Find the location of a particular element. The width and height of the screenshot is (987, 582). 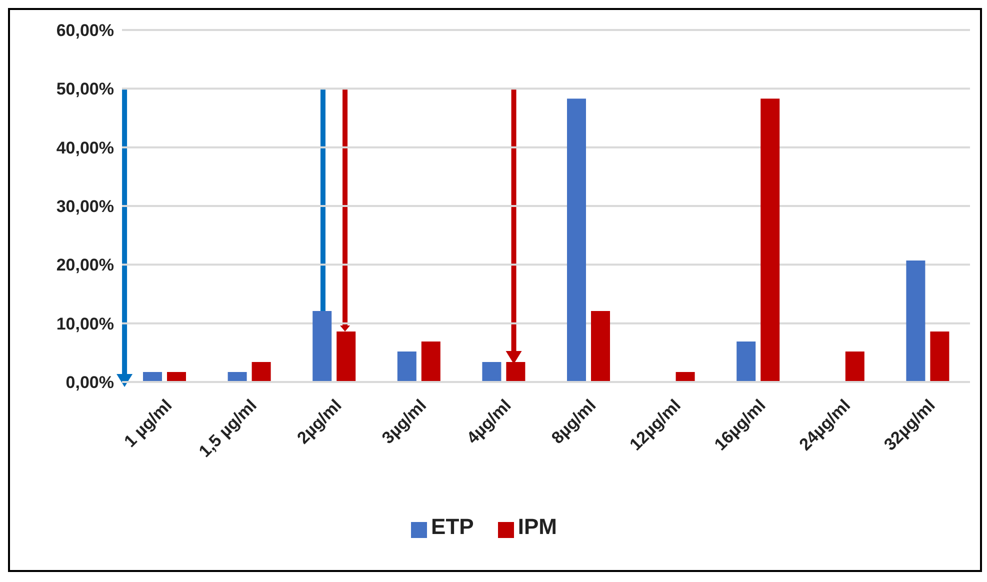

legend-label: ETP is located at coordinates (452, 526).